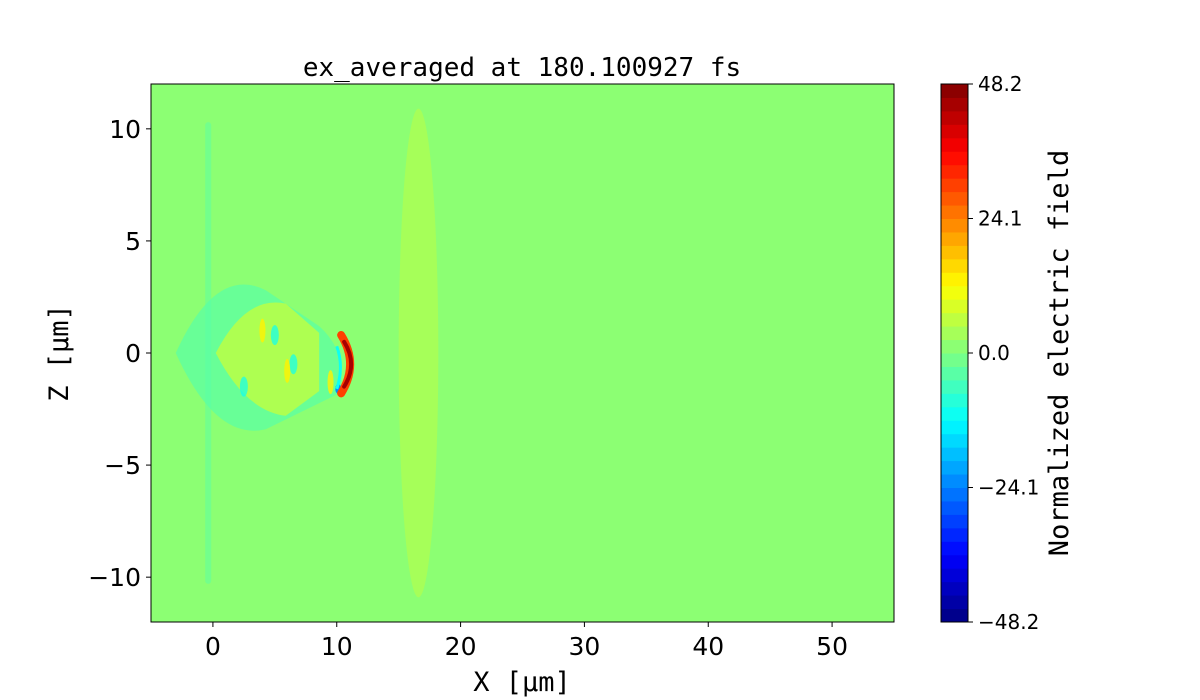 This screenshot has height=700, width=1200. Describe the element at coordinates (1008, 488) in the screenshot. I see `colorbar-tick-label: −24.1` at that location.